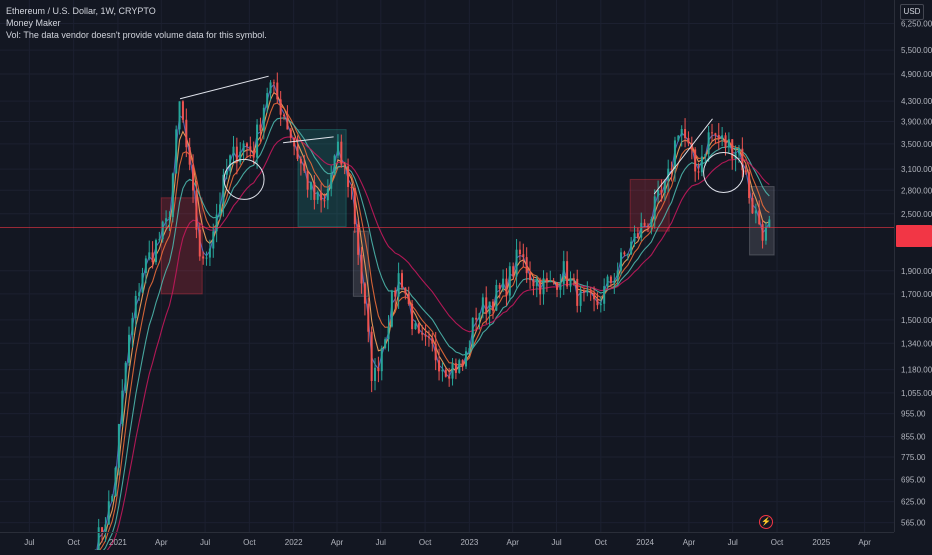 Image resolution: width=932 pixels, height=555 pixels. I want to click on symbol-title: Ethereum / U.S. Dollar, 1W, CRYPTO, so click(81, 11).